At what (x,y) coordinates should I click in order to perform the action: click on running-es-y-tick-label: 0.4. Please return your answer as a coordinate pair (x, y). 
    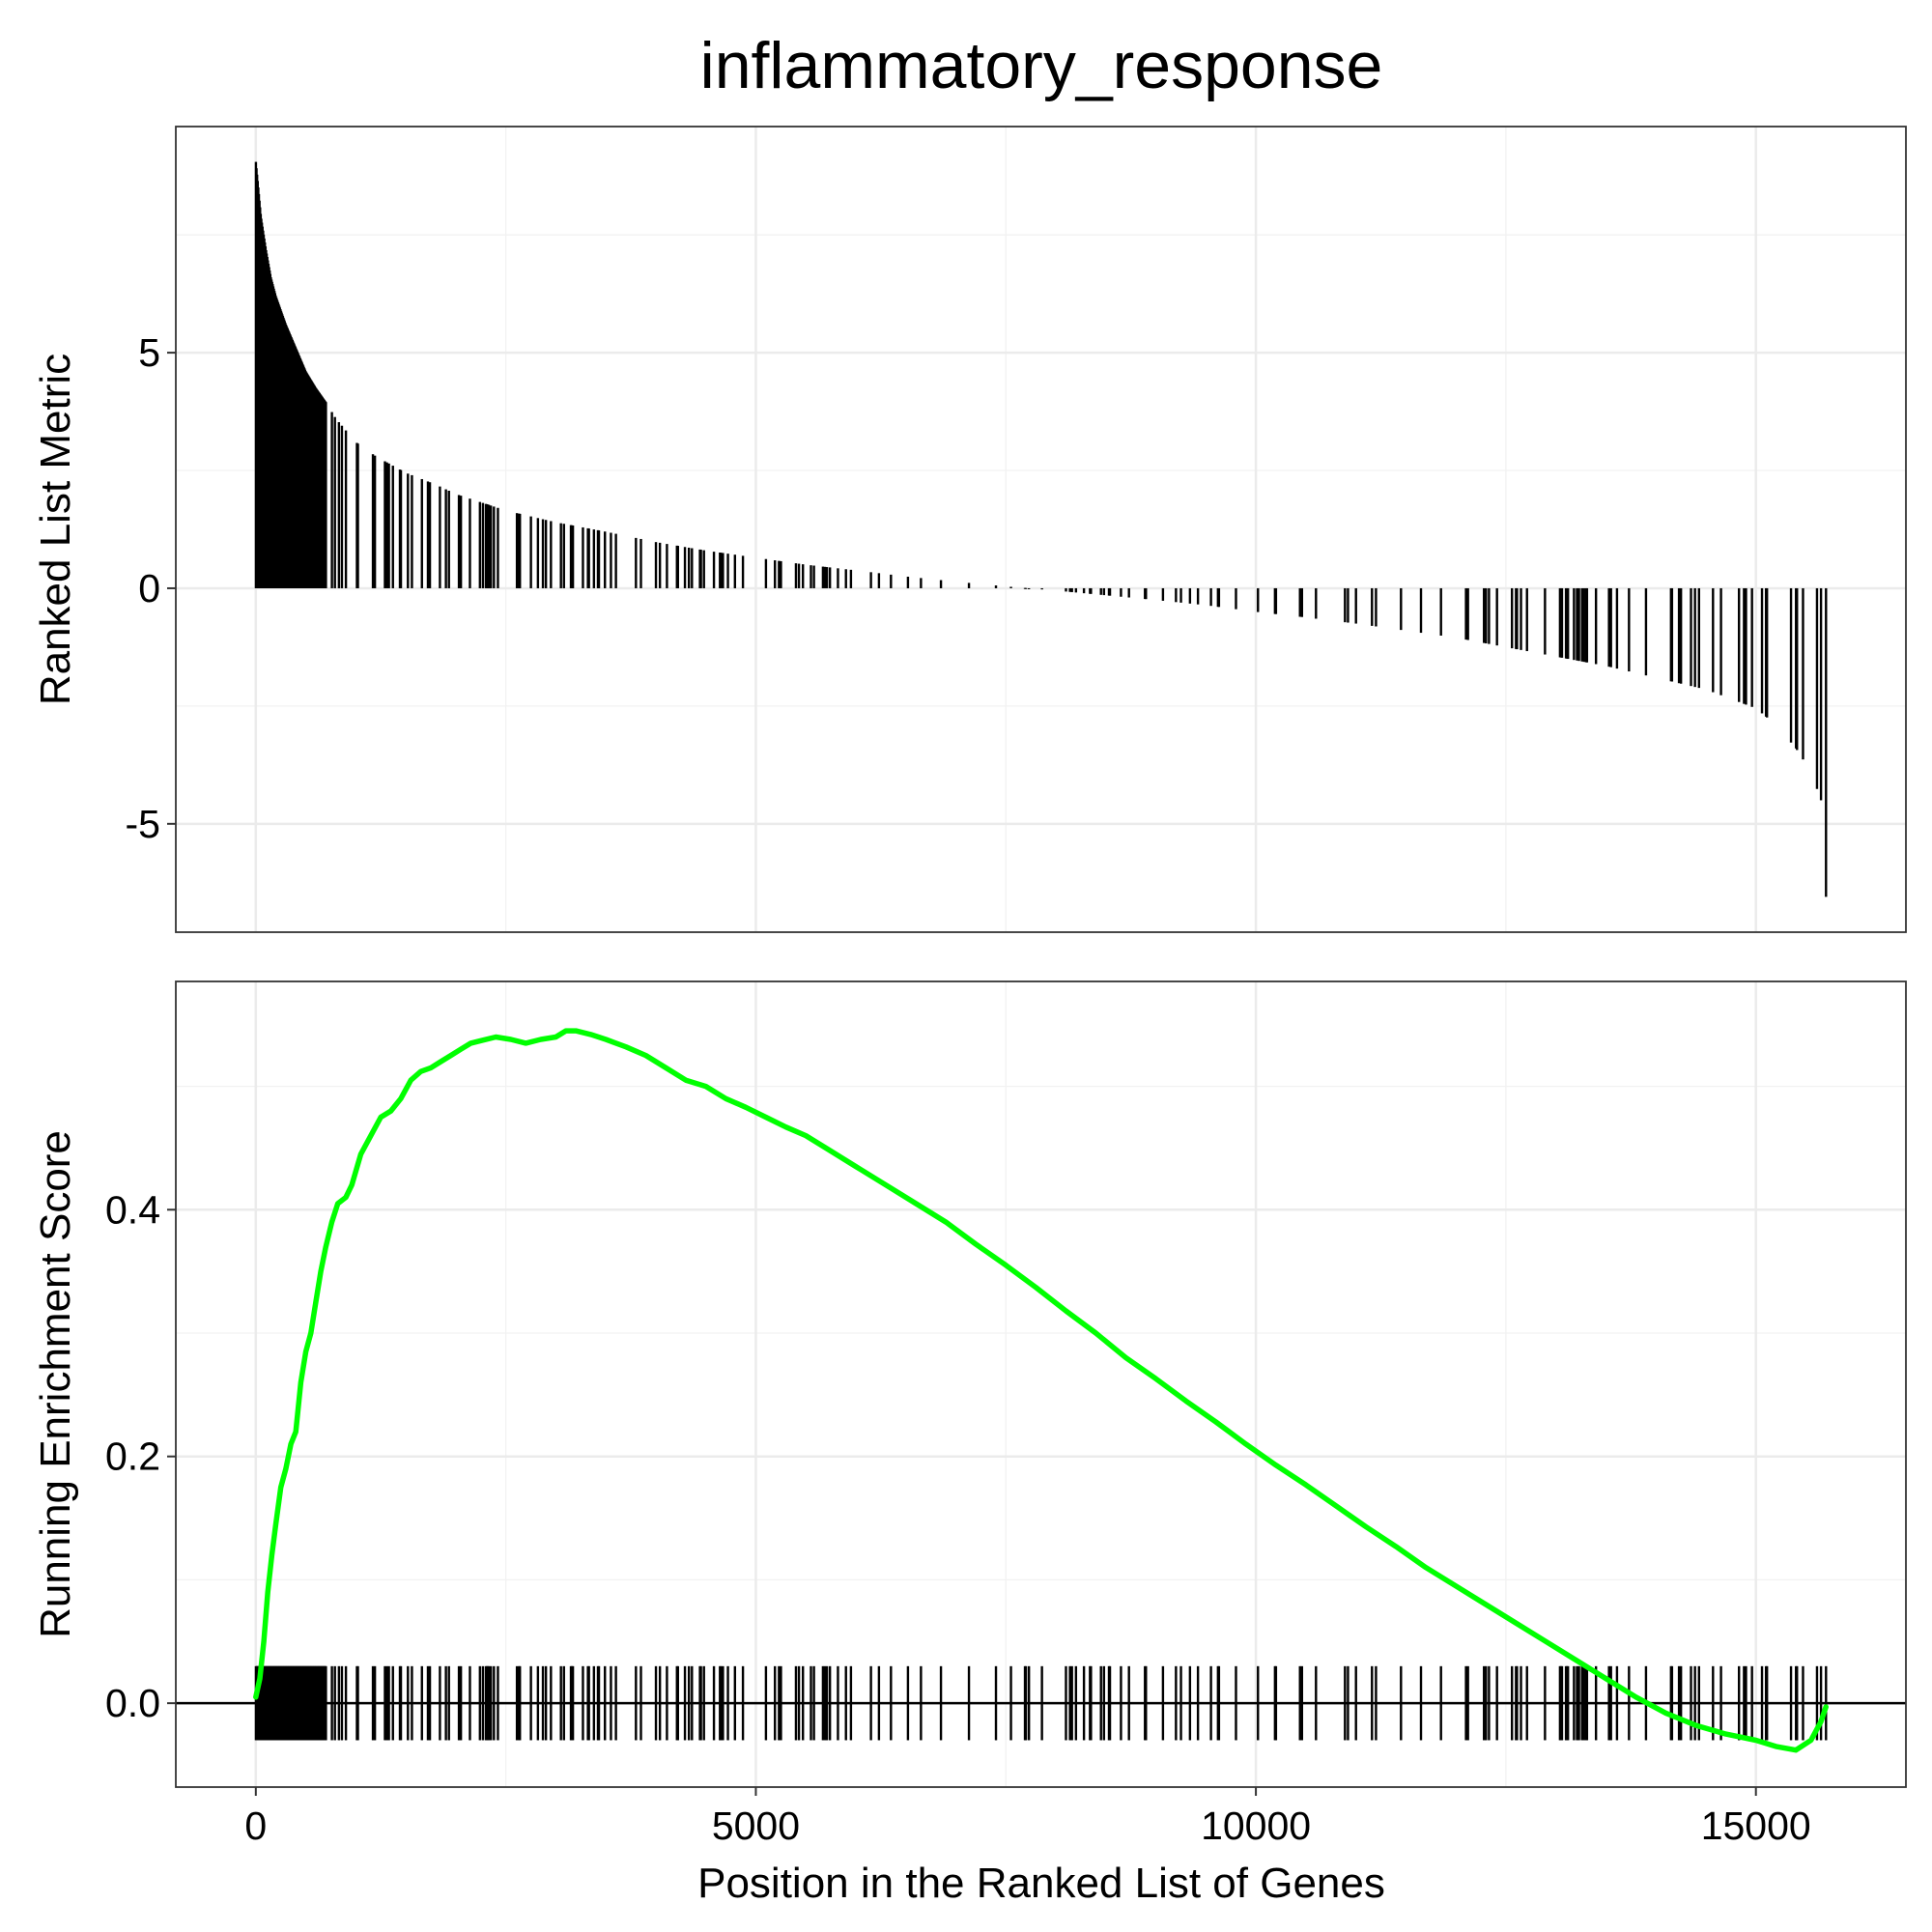
    Looking at the image, I should click on (132, 1209).